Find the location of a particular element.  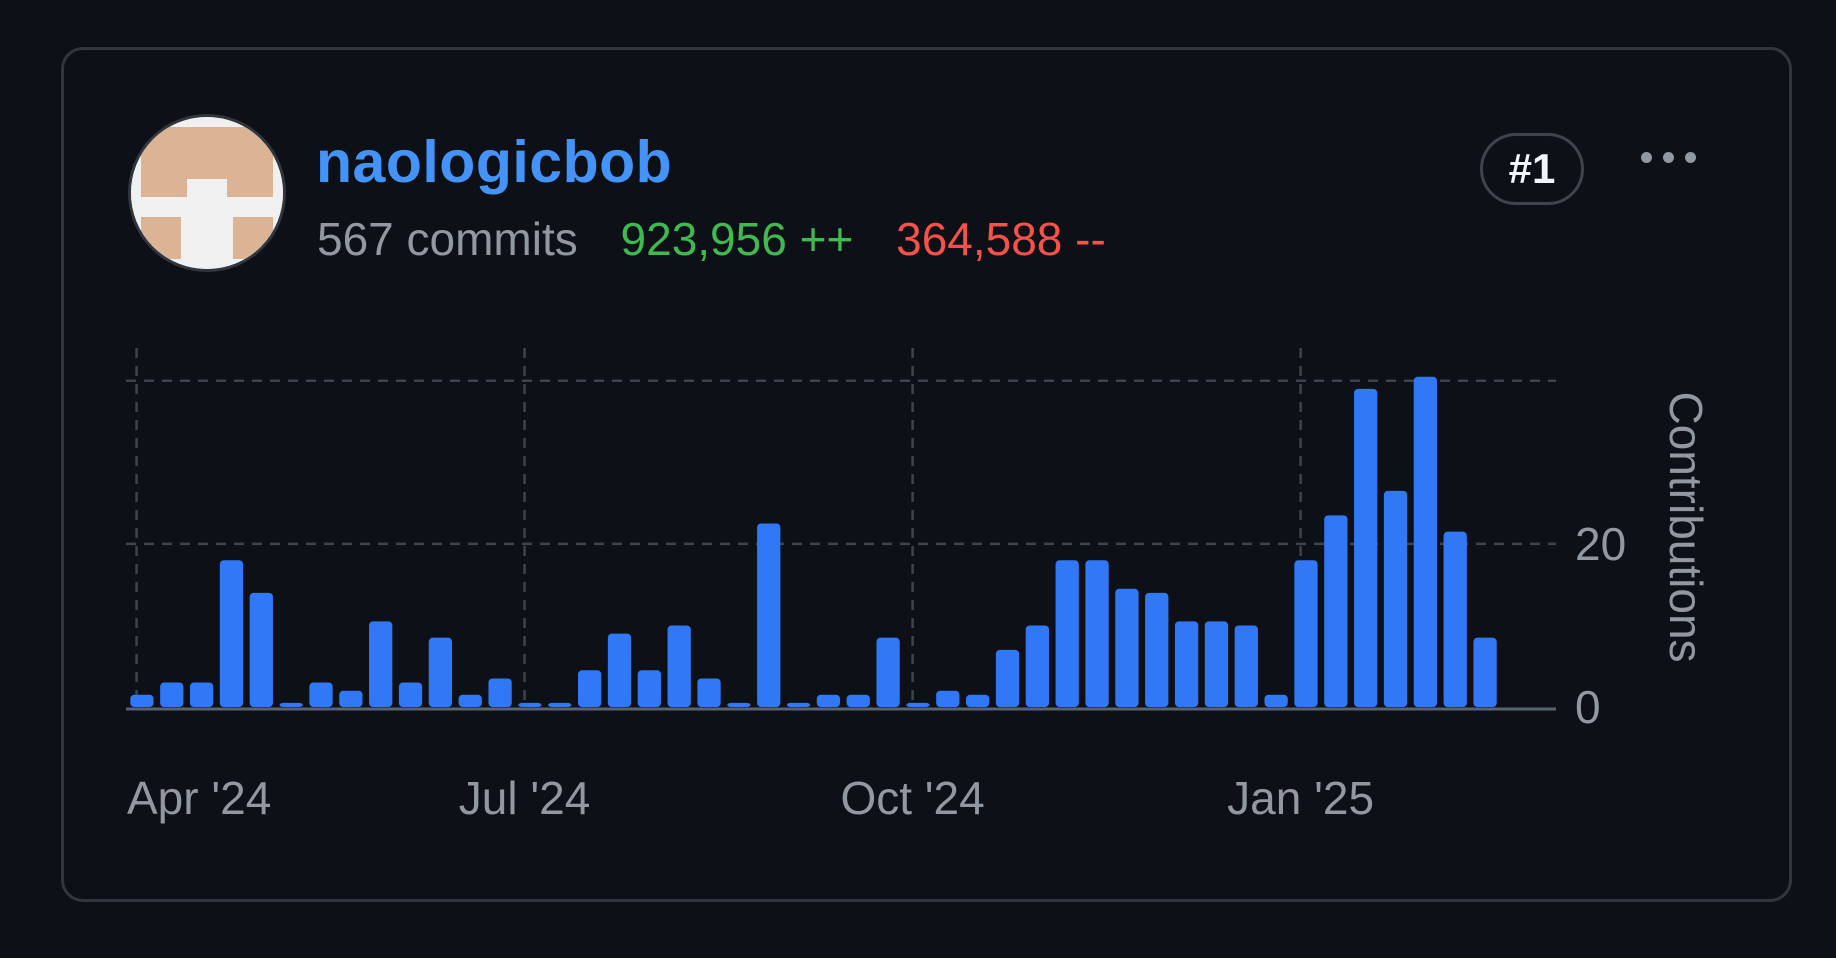

x-axis-ticks: Apr '24 Jul '24 Oct '24 Jan '25 is located at coordinates (750, 798).